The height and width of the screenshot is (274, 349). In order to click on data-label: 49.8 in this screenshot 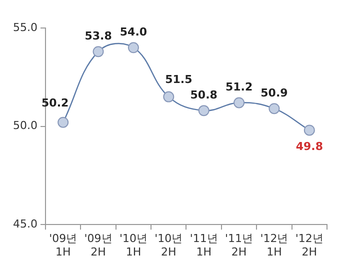, I will do `click(309, 147)`.